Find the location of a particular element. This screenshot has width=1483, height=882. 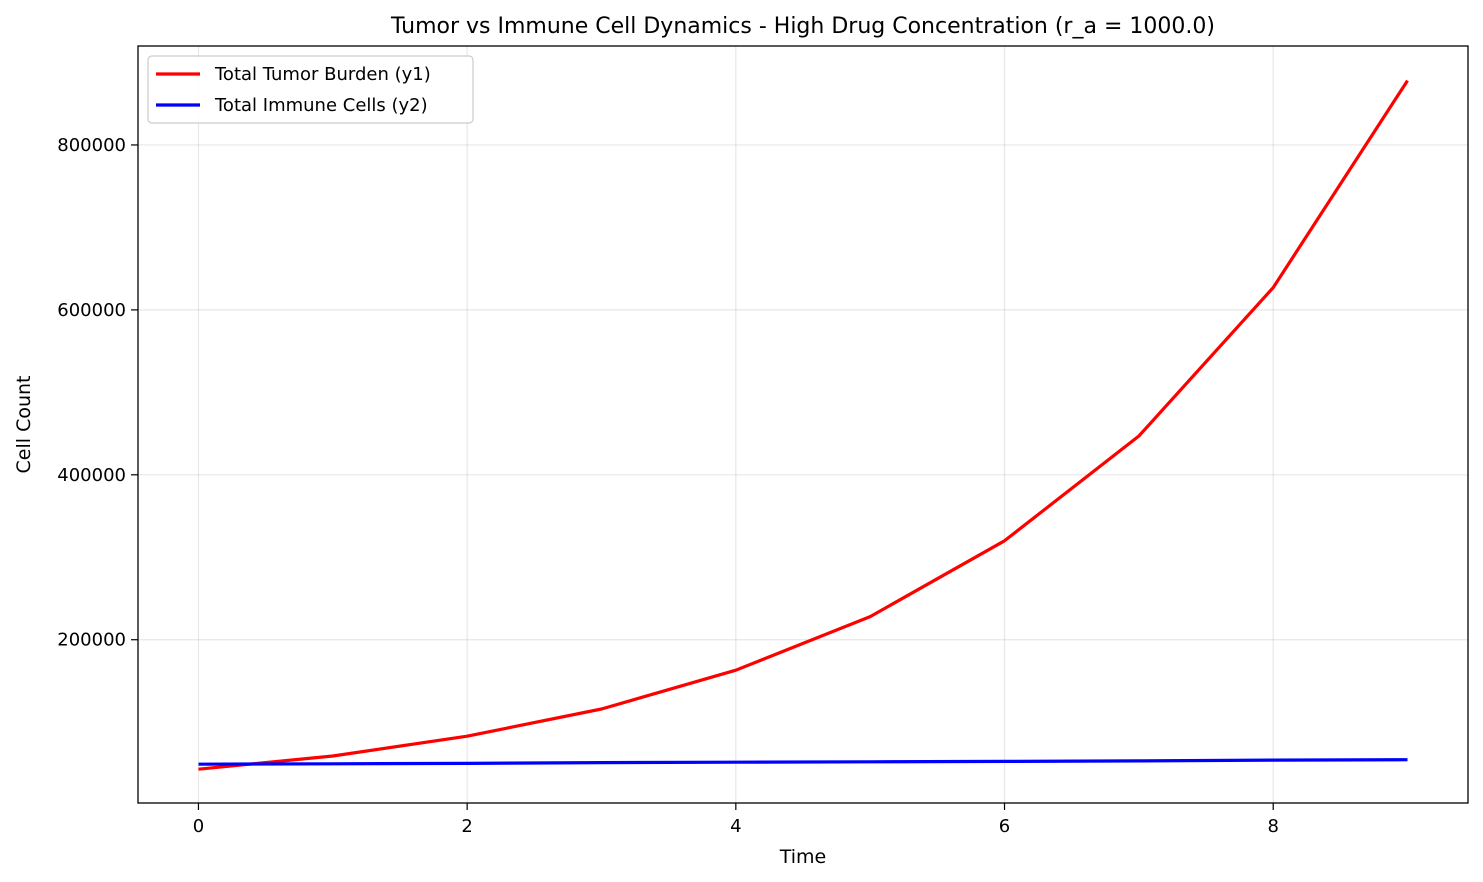

y-axis: 200000 400000 600000 800000 is located at coordinates (97, 393).